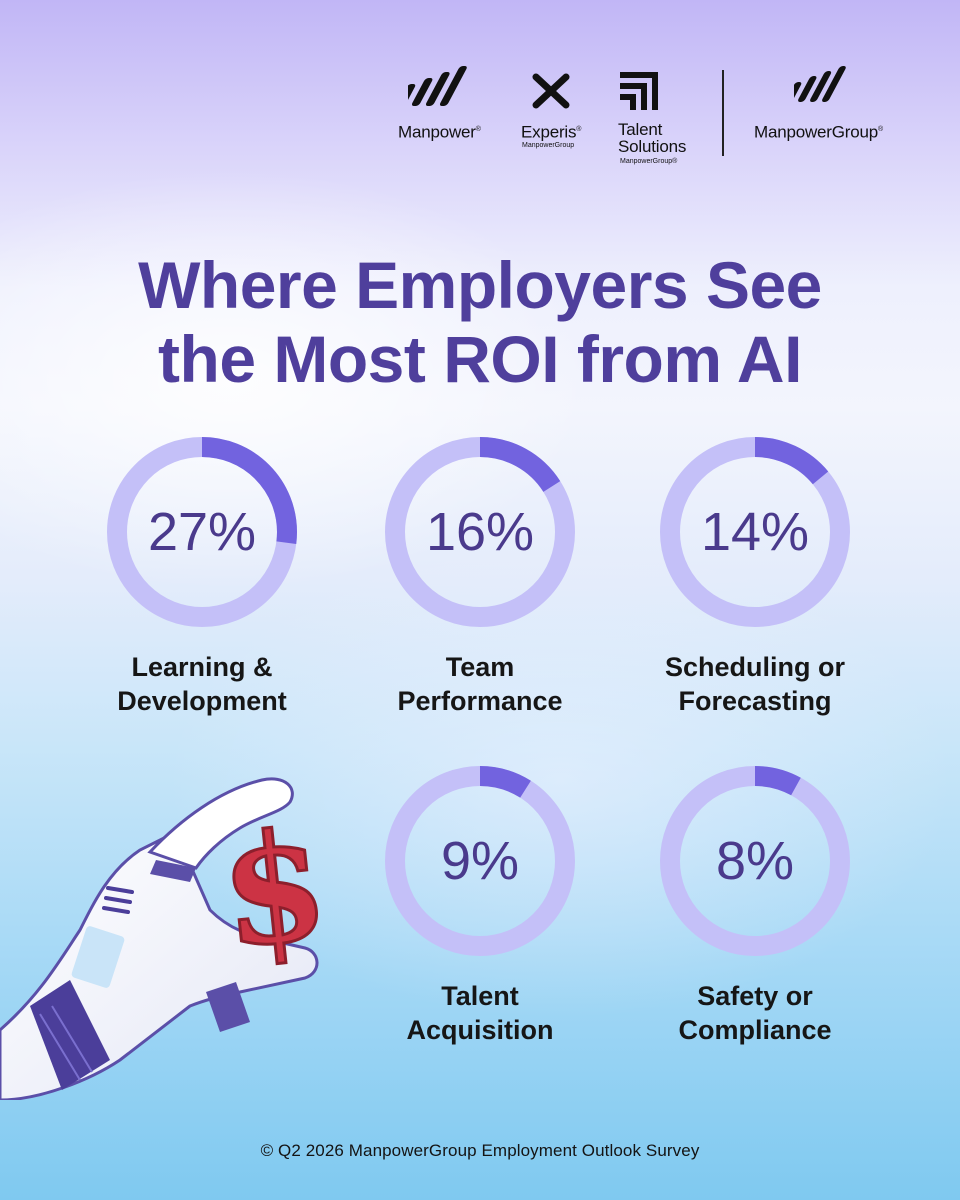  What do you see at coordinates (480, 667) in the screenshot?
I see `donut-label-line1: Team` at bounding box center [480, 667].